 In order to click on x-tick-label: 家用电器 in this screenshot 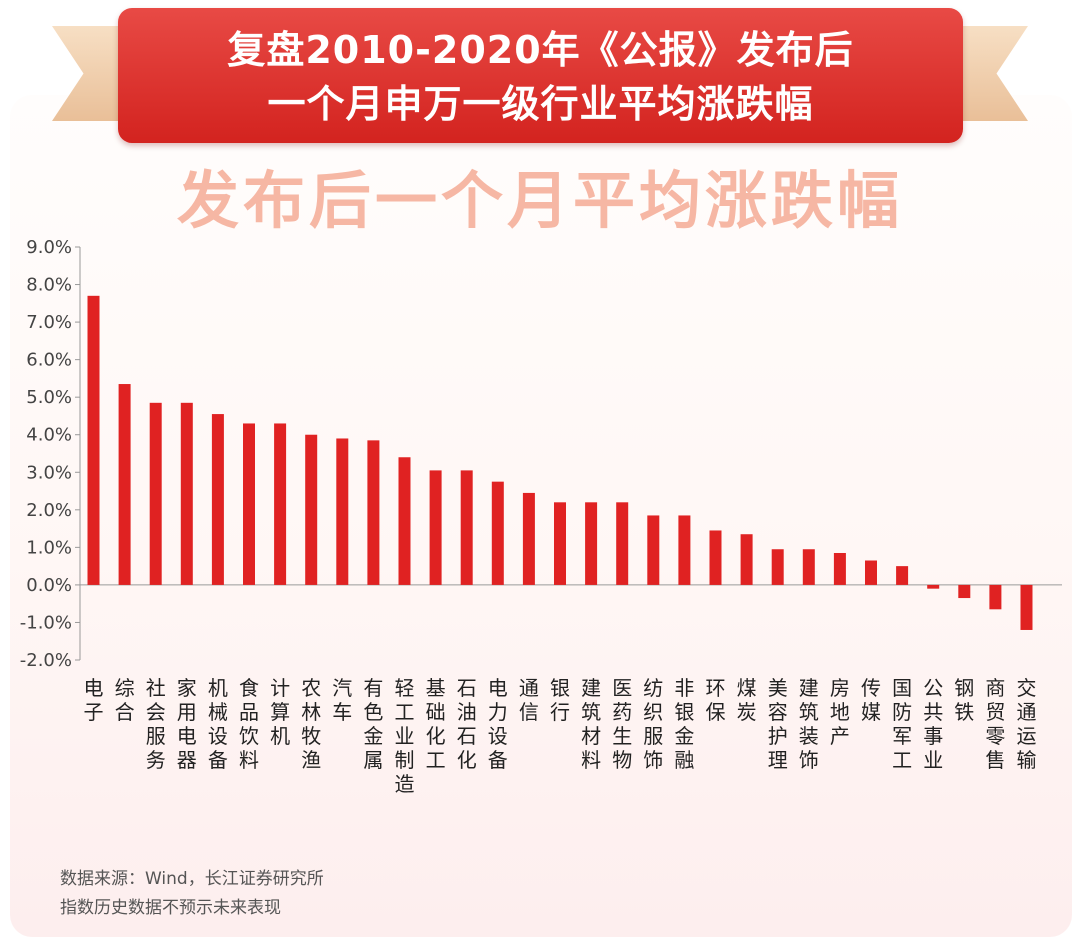, I will do `click(187, 724)`.